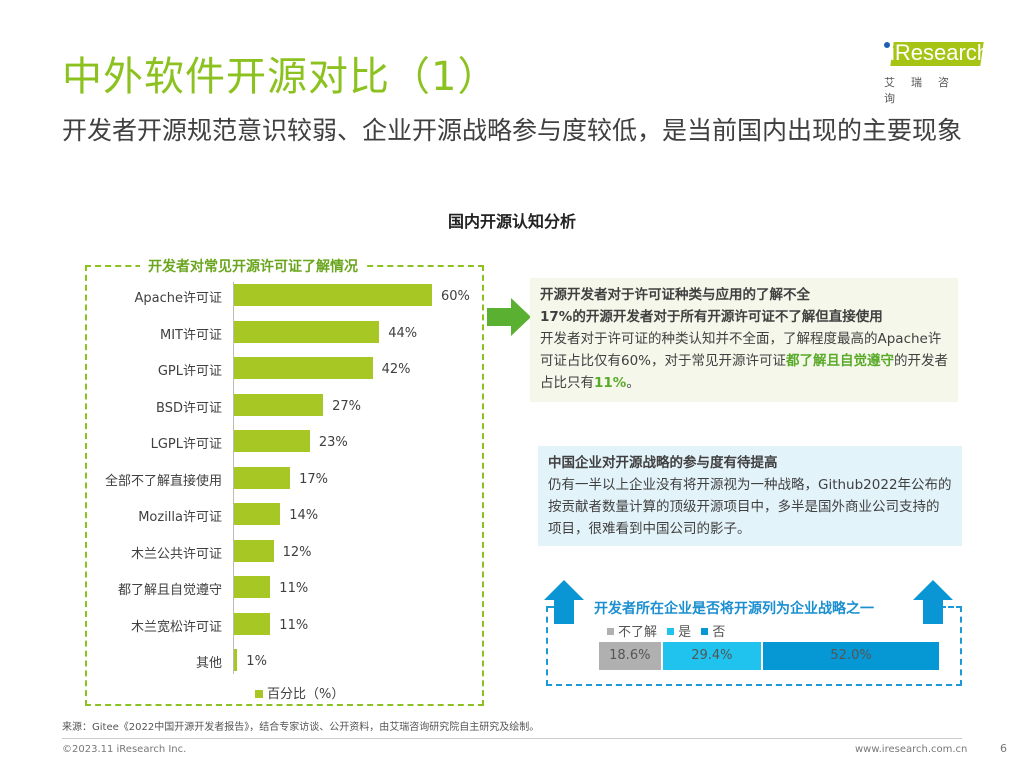 This screenshot has height=768, width=1024. What do you see at coordinates (744, 372) in the screenshot?
I see `body-text: 的开发者占比只有` at bounding box center [744, 372].